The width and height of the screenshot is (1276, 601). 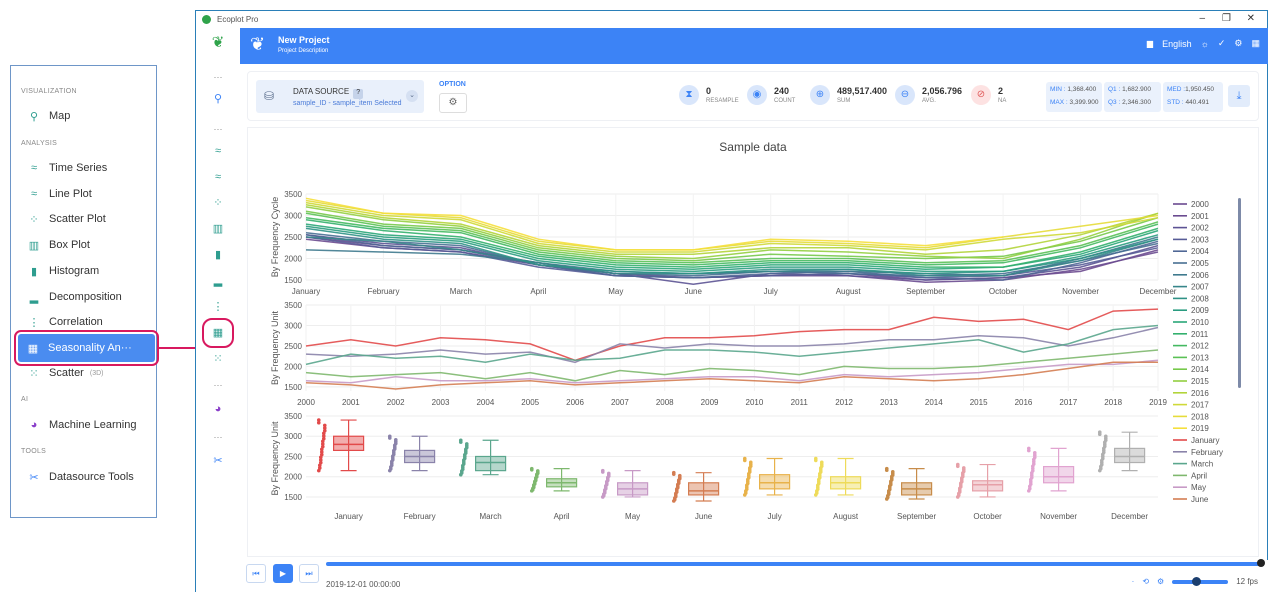 What do you see at coordinates (1255, 43) in the screenshot?
I see `grid-icon: ▦` at bounding box center [1255, 43].